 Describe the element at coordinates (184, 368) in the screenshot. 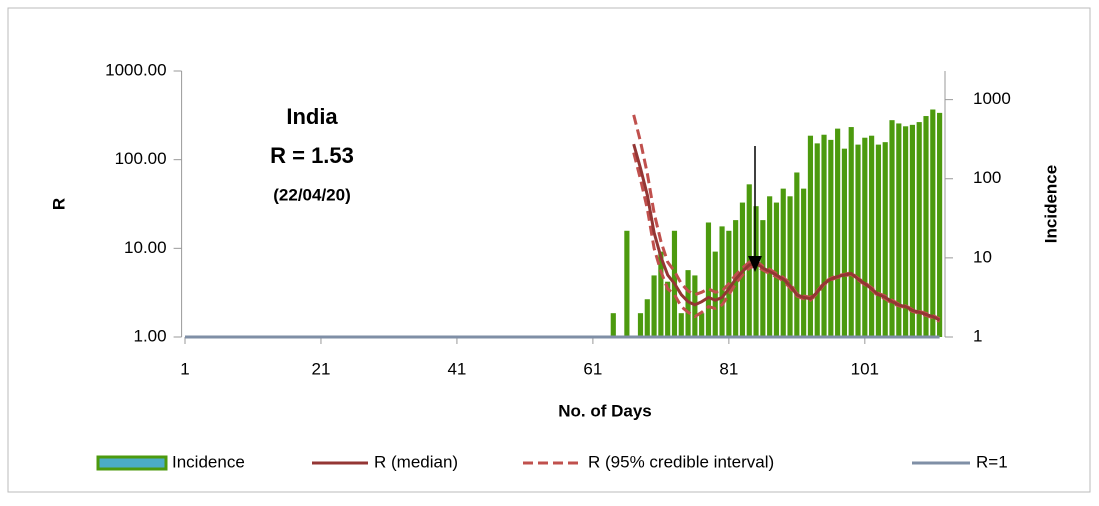

I see `x-tick-label: 1` at that location.